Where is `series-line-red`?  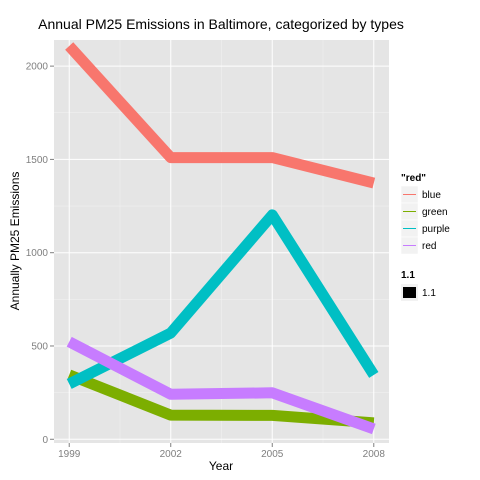
series-line-red is located at coordinates (221, 385).